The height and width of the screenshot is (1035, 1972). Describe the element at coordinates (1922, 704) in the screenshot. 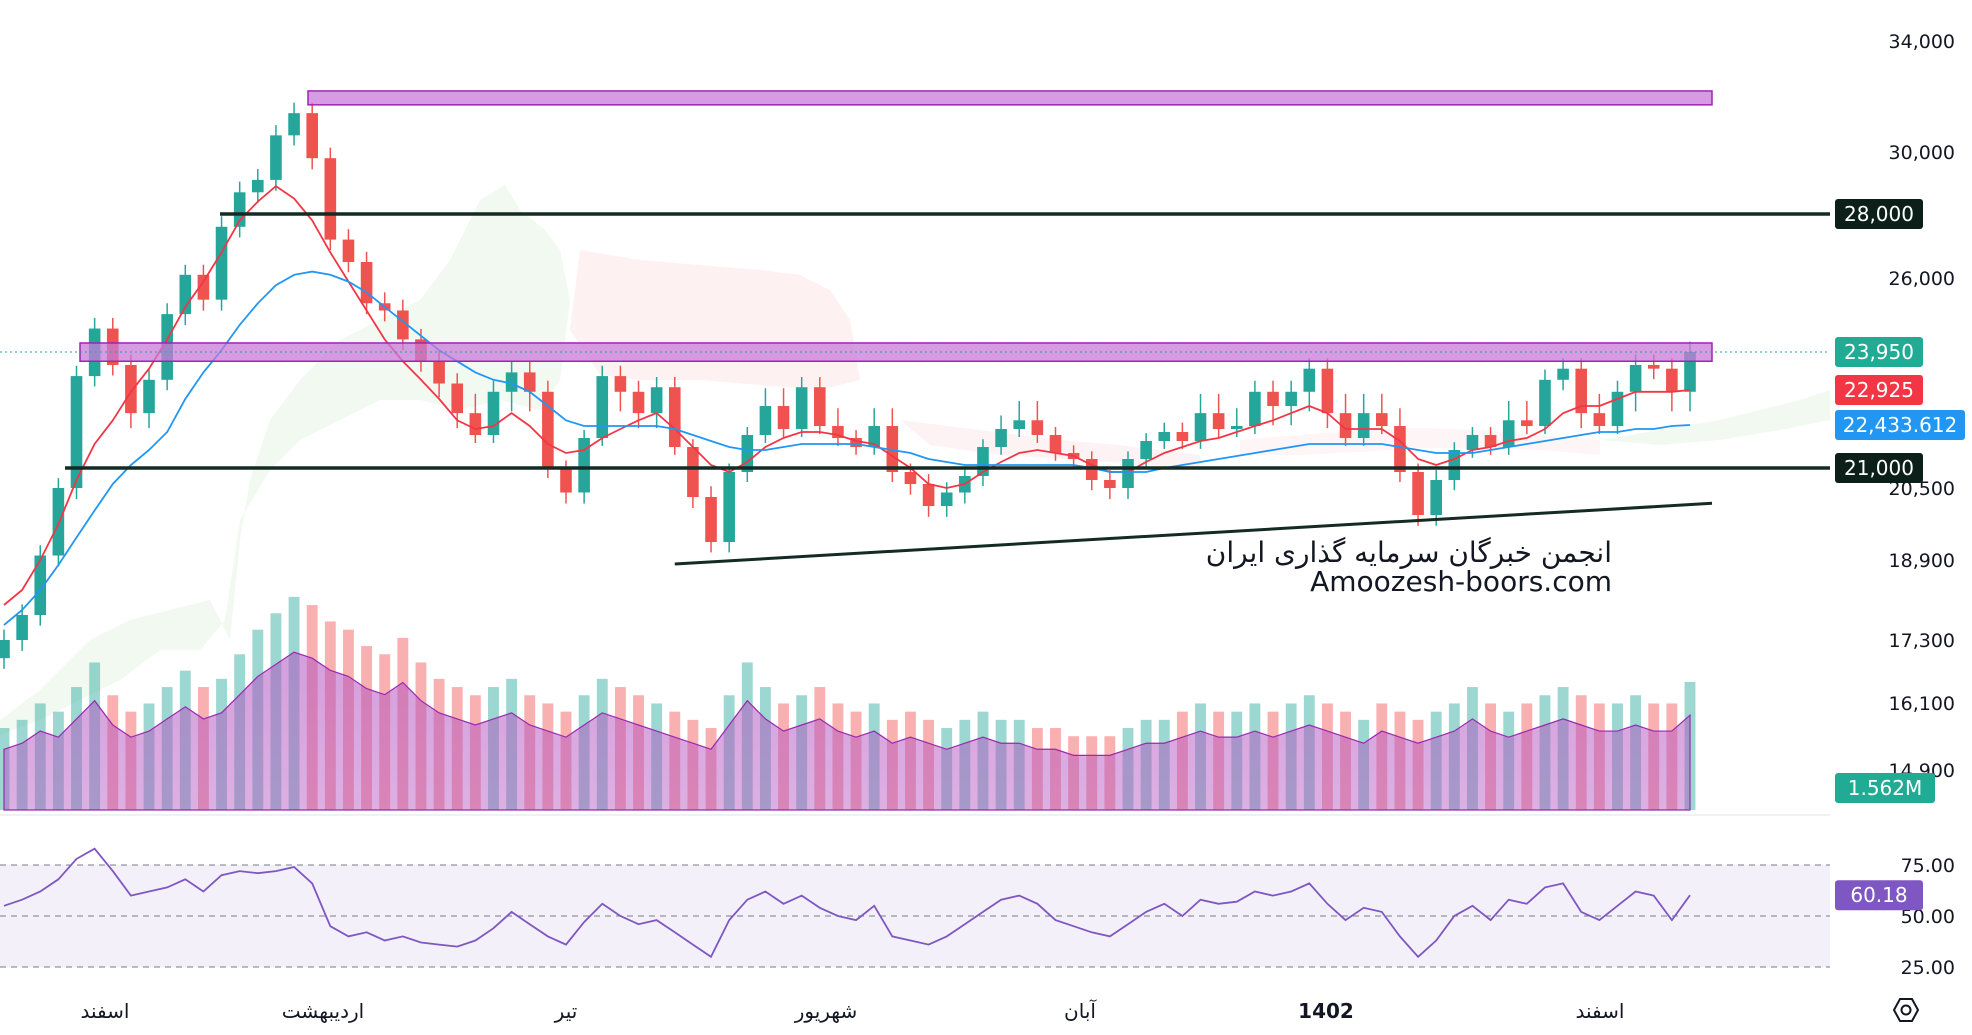

I see `price-tick-label: 16,100` at that location.